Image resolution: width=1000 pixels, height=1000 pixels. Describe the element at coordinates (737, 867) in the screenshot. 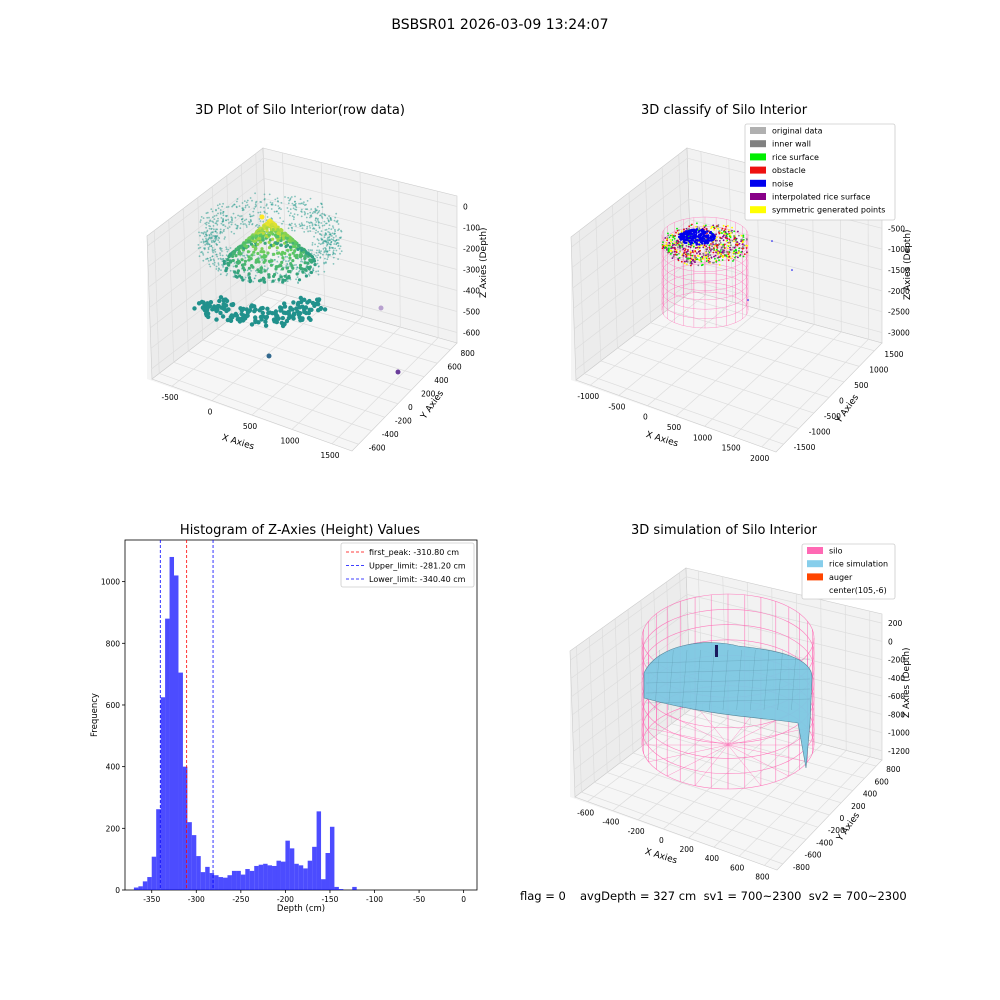

I see `x-tick-label: 600` at that location.